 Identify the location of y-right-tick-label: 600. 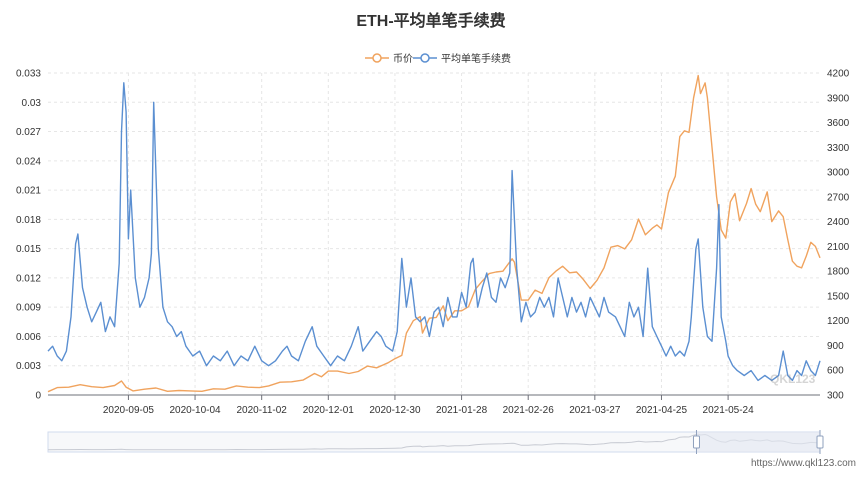
(835, 371).